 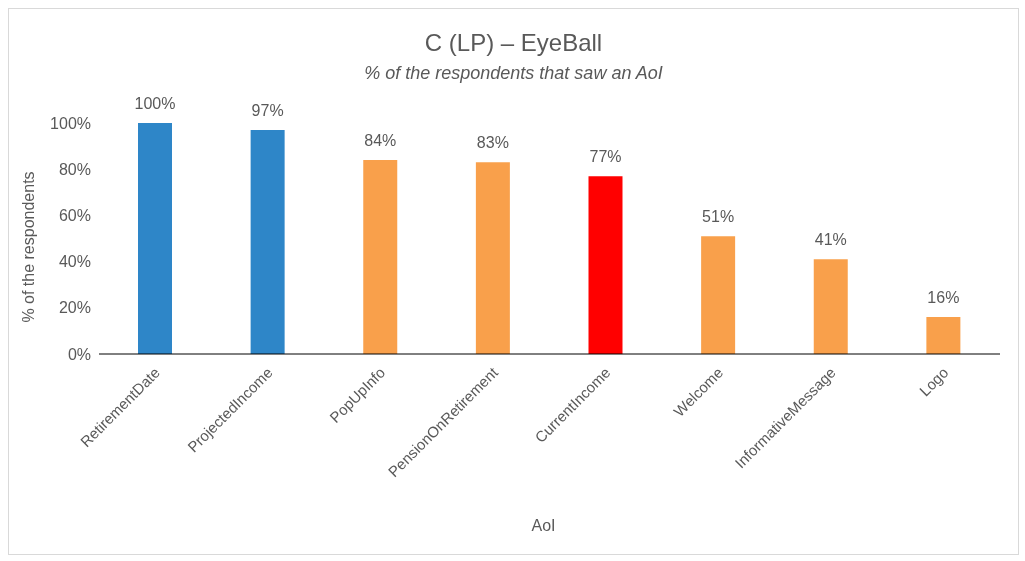 What do you see at coordinates (543, 526) in the screenshot?
I see `x-axis-title: AoI` at bounding box center [543, 526].